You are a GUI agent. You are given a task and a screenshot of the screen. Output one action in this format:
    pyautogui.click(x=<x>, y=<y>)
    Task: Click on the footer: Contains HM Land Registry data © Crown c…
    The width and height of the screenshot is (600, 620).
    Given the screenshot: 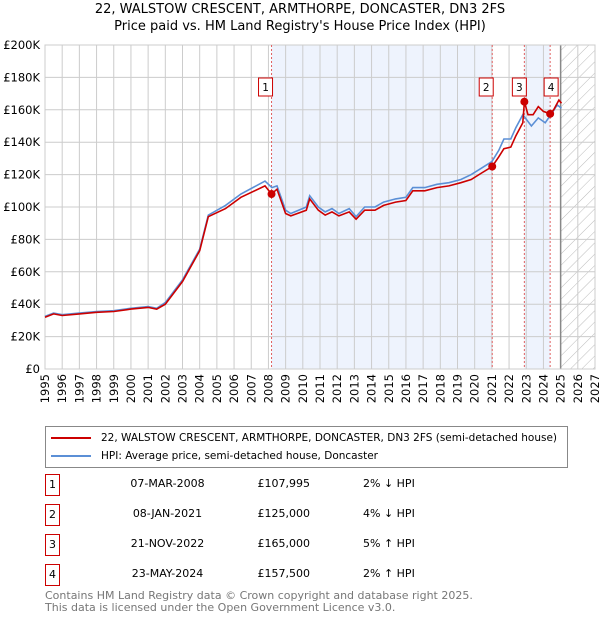 What is the action you would take?
    pyautogui.click(x=259, y=602)
    